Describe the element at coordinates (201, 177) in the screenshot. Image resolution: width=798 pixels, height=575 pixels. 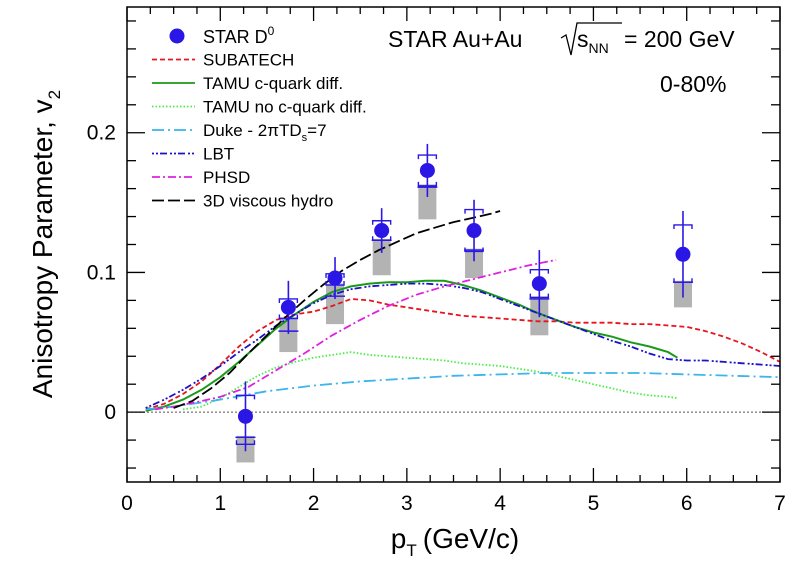
I see `legend-item: PHSD` at that location.